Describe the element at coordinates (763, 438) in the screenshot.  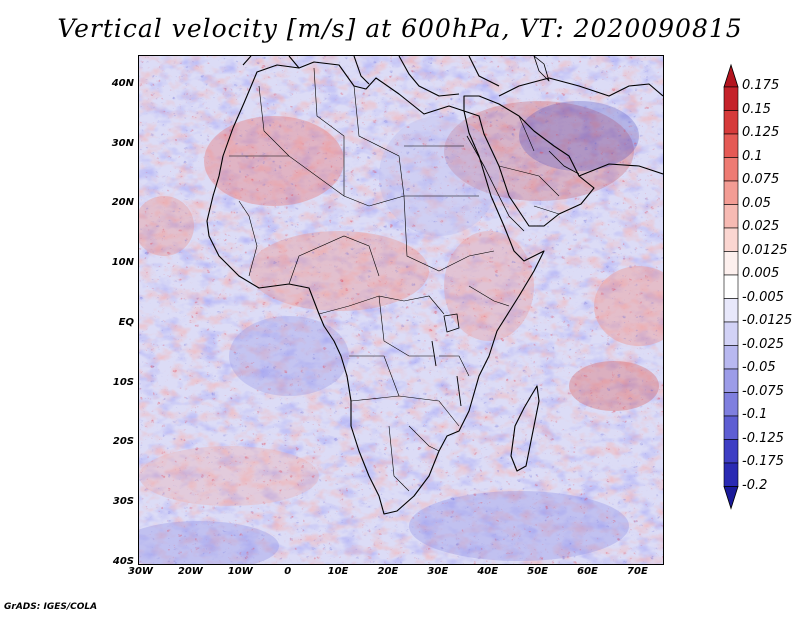
I see `colorbar-label: -0.125` at that location.